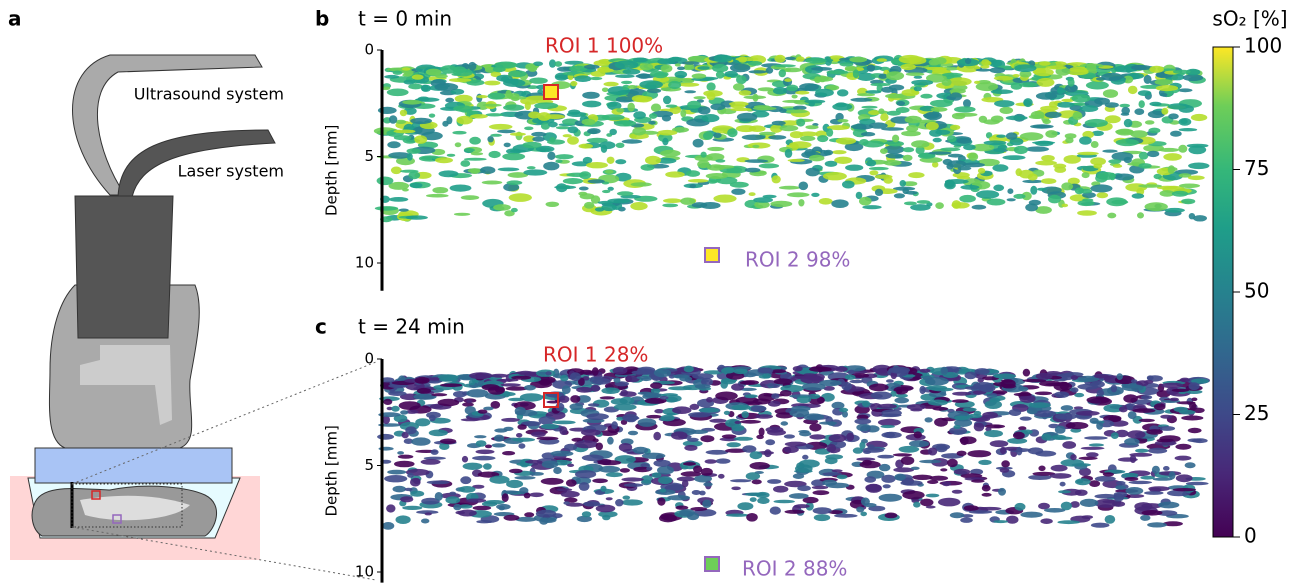 The width and height of the screenshot is (1304, 584). Describe the element at coordinates (15, 19) in the screenshot. I see `panel-label: a` at that location.